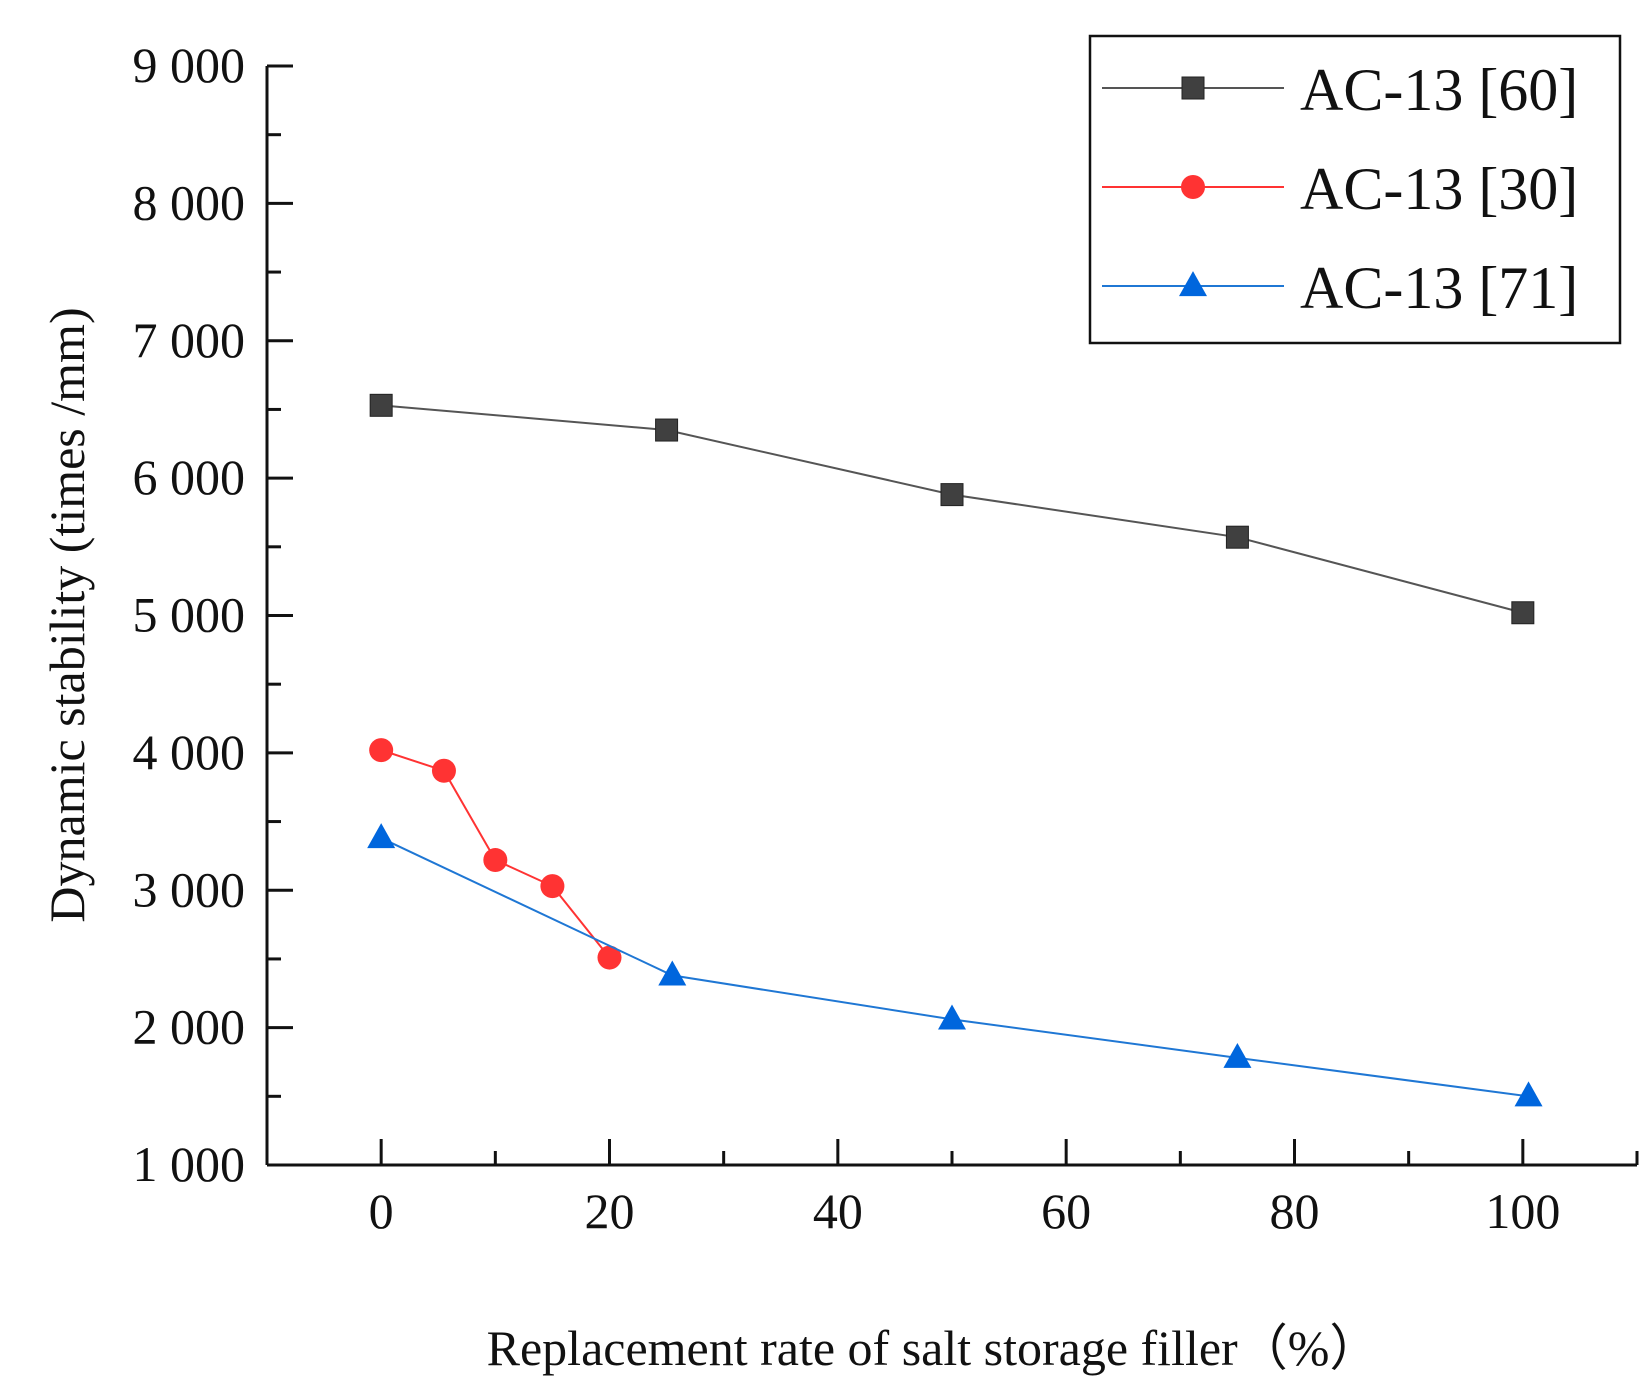  Describe the element at coordinates (610, 1211) in the screenshot. I see `x-tick-label: 20` at that location.